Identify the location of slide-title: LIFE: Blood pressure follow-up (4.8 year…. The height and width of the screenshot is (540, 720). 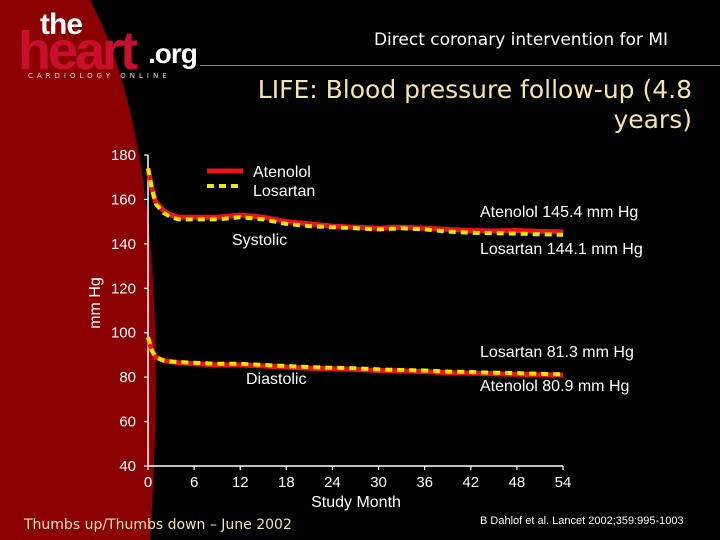
(474, 104).